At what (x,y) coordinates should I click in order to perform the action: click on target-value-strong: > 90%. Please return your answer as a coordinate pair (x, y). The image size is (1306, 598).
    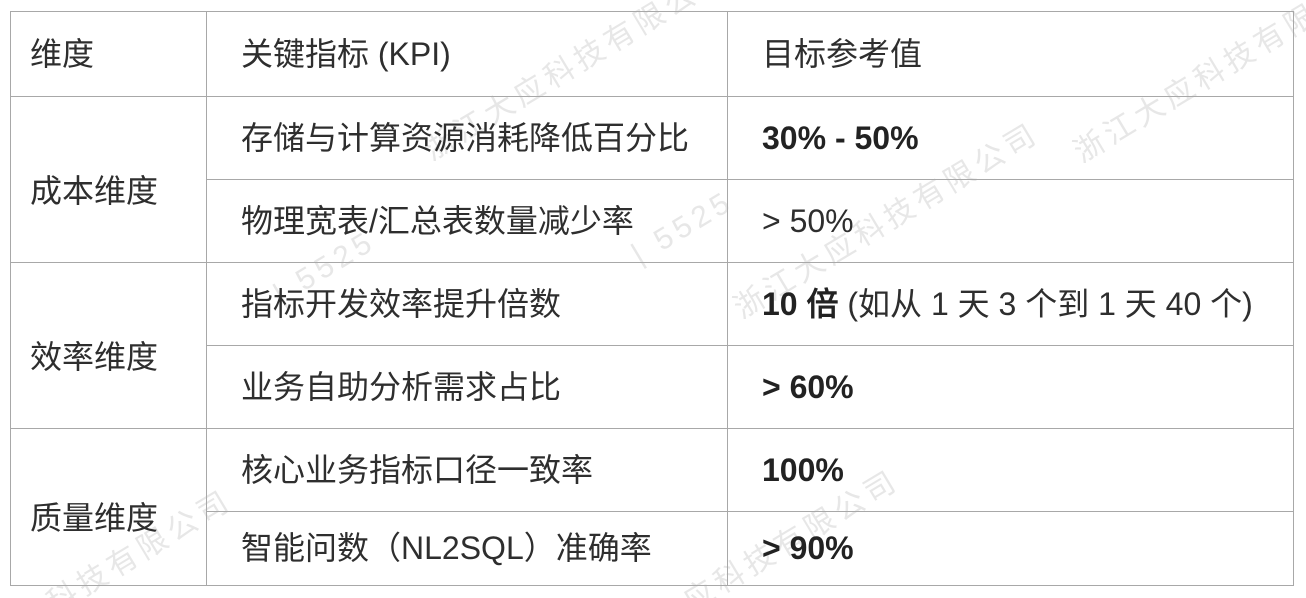
    Looking at the image, I should click on (808, 548).